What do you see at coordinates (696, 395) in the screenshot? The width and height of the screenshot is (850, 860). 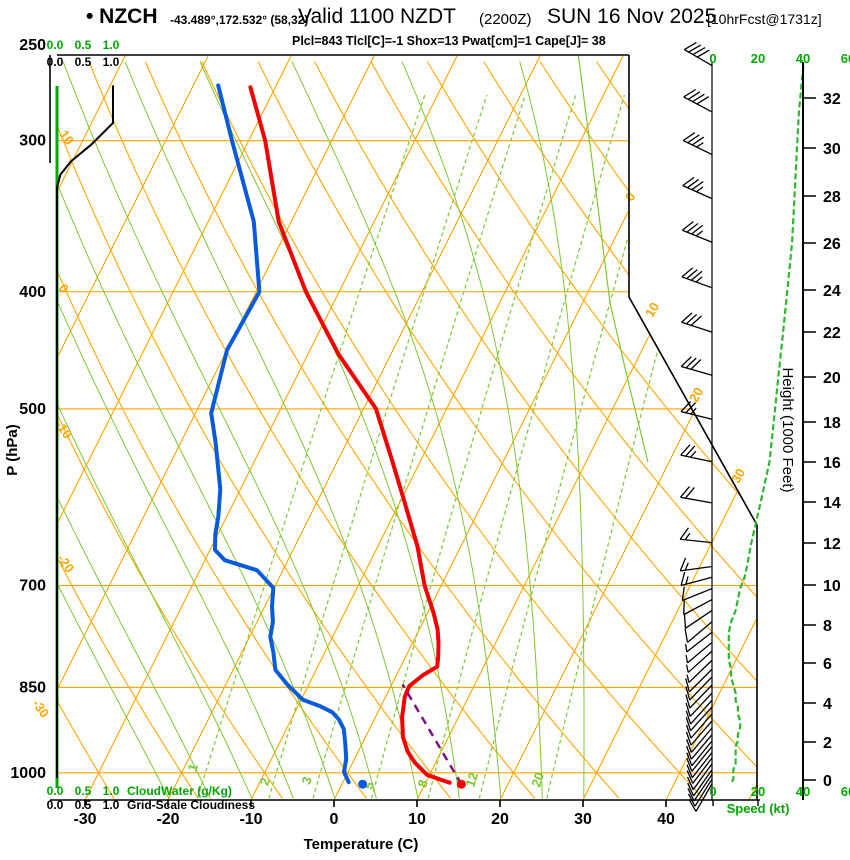 I see `isotherm-label: 20` at bounding box center [696, 395].